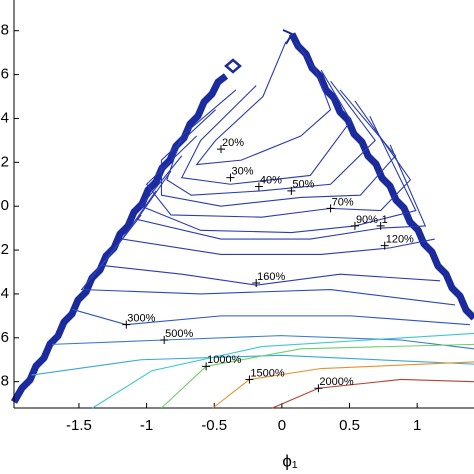 This screenshot has width=474, height=474. What do you see at coordinates (141, 319) in the screenshot?
I see `contour-label: 300%` at bounding box center [141, 319].